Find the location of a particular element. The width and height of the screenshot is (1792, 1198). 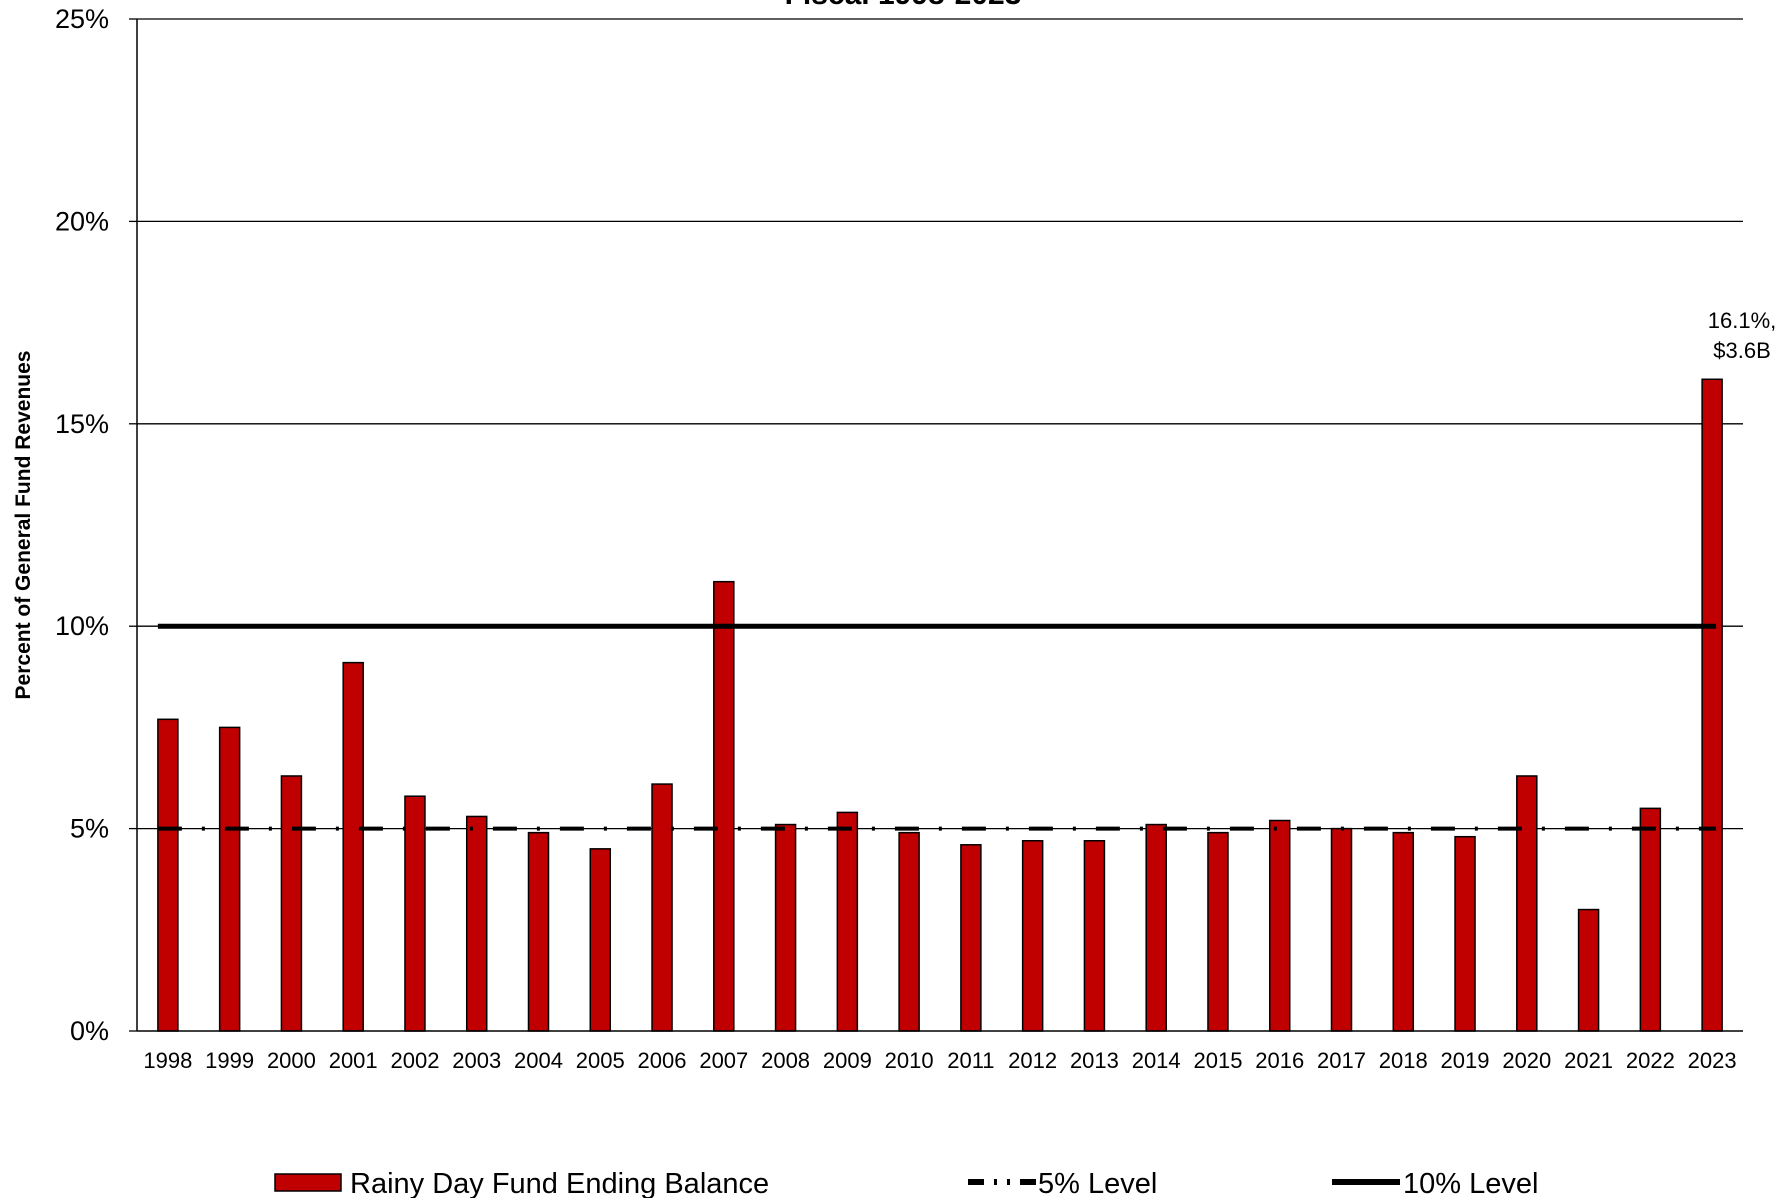

bar-2016 is located at coordinates (1279, 925).